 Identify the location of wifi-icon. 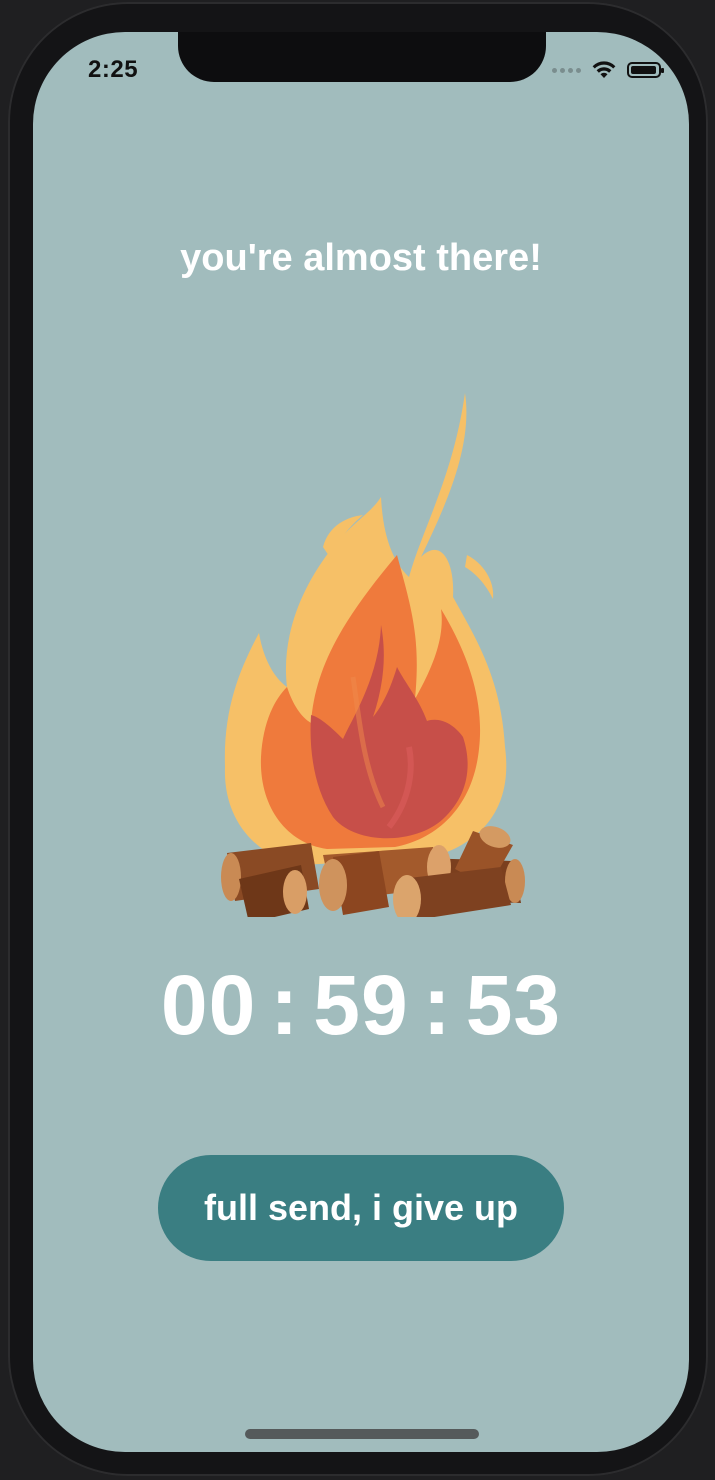
(604, 69).